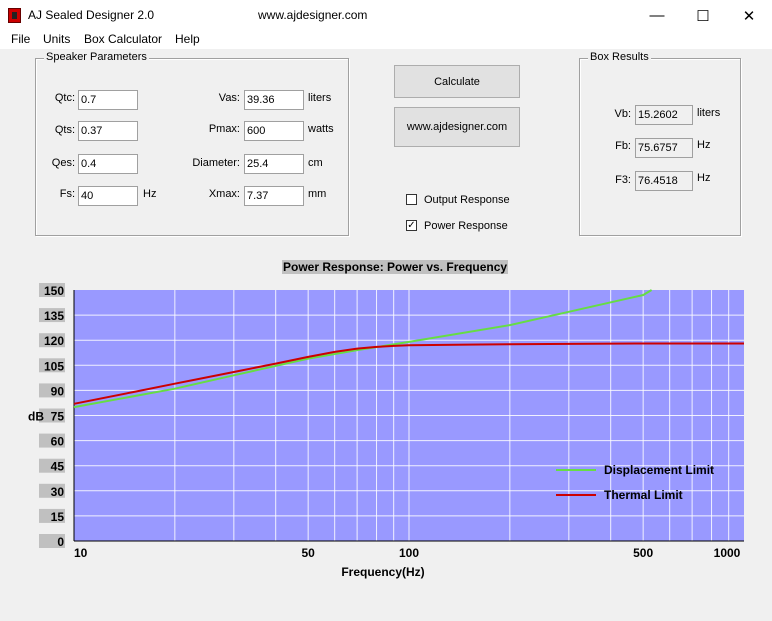 Image resolution: width=772 pixels, height=621 pixels. I want to click on fs-label: Fs:, so click(67, 194).